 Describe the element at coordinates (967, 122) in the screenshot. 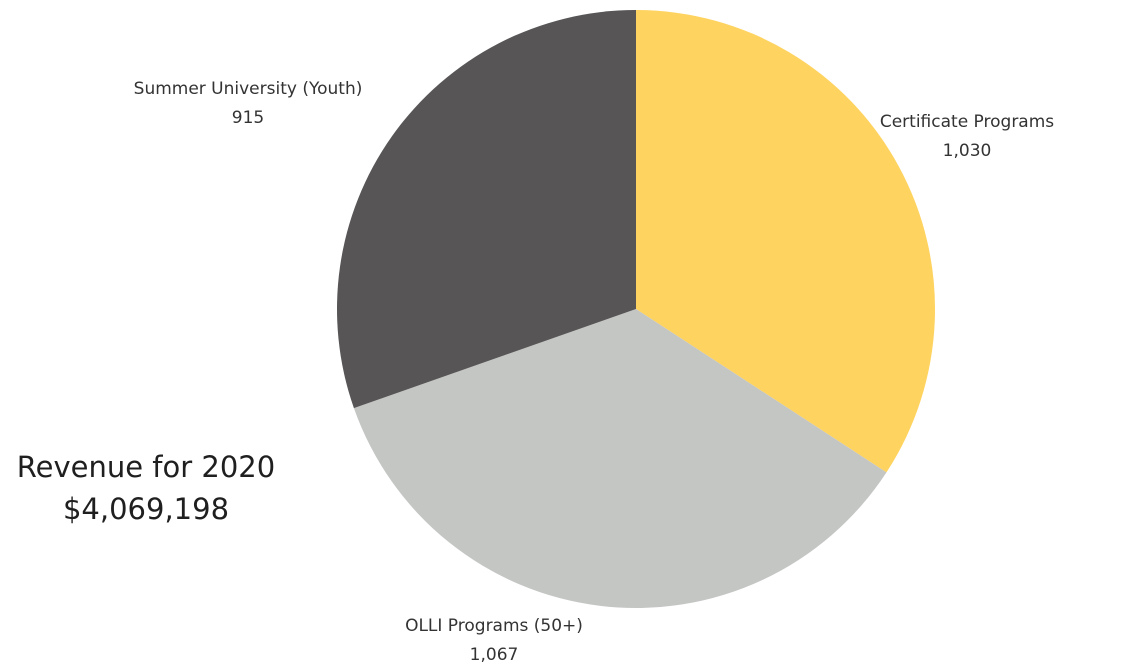

I see `slice-name-certificate-programs: Certificate Programs` at that location.